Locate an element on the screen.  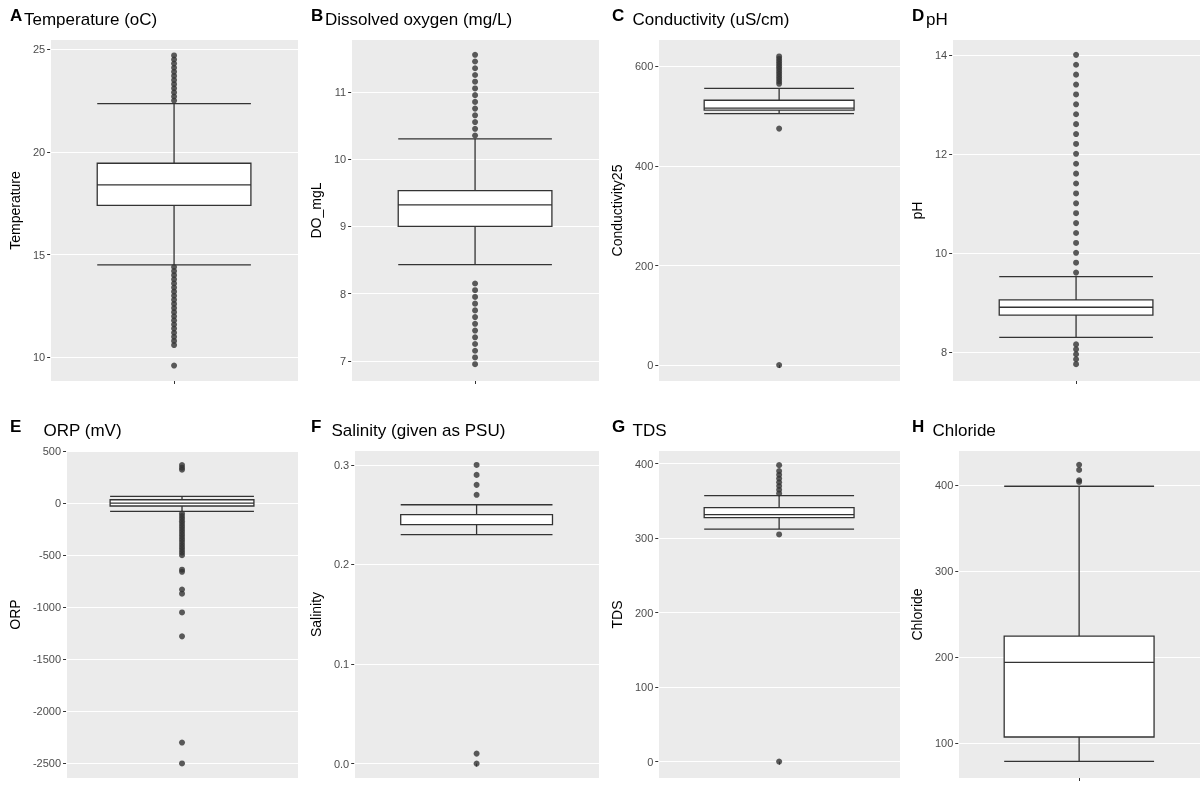
y-axis-title: ORP is located at coordinates (15, 614).